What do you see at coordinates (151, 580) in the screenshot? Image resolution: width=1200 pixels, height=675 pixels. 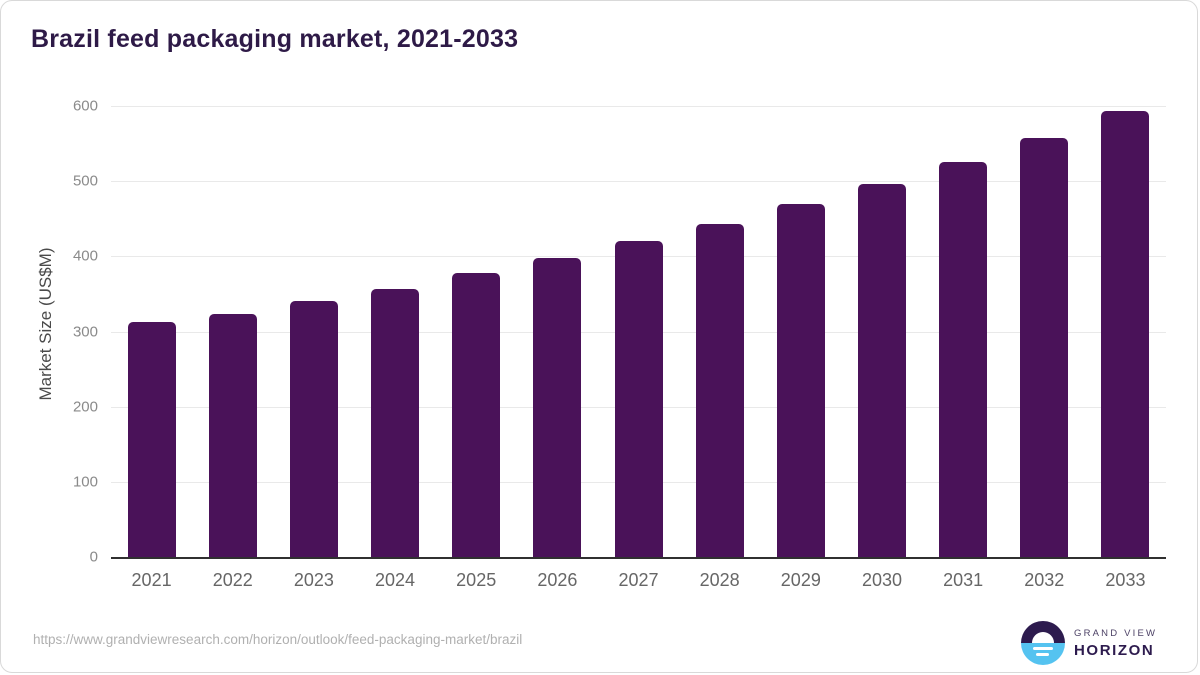 I see `x-tick-label-2021: 2021` at bounding box center [151, 580].